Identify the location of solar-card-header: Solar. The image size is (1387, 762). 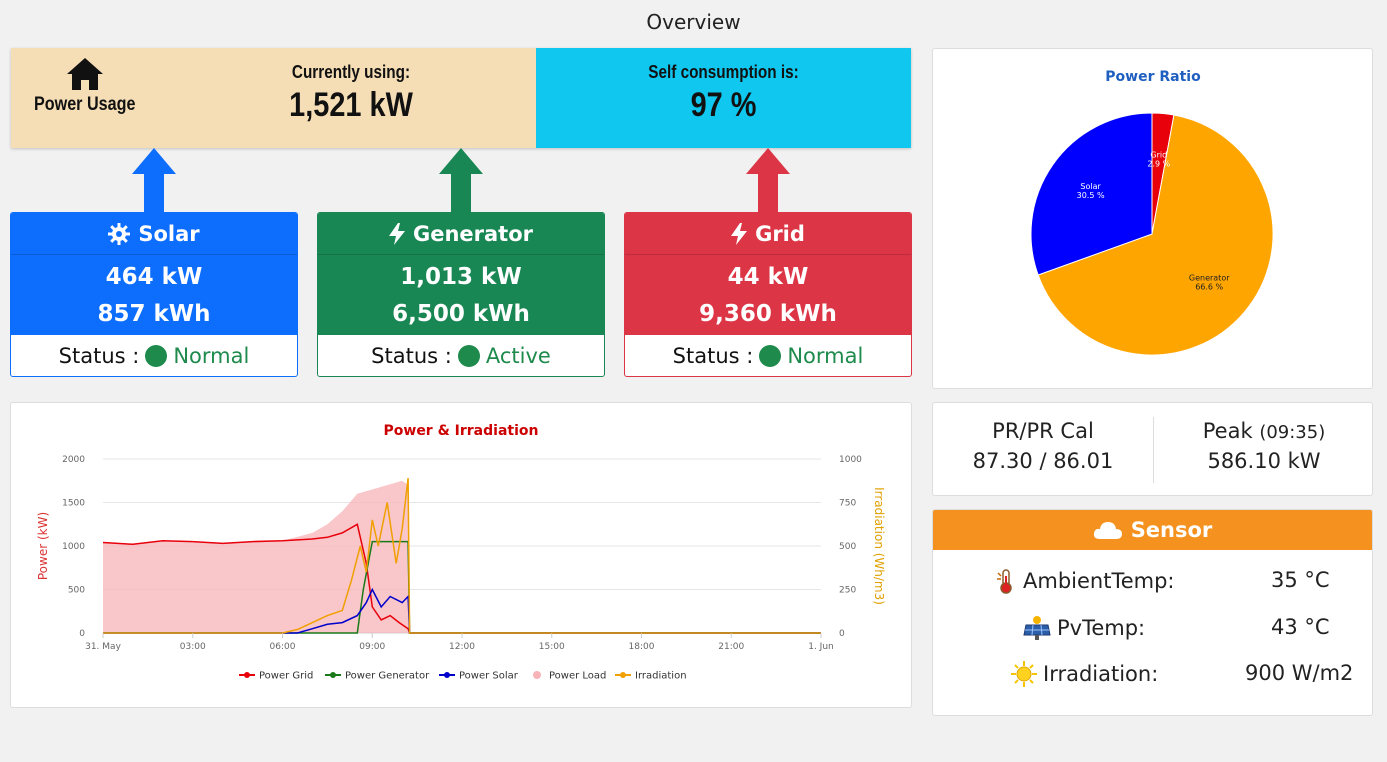
(154, 234).